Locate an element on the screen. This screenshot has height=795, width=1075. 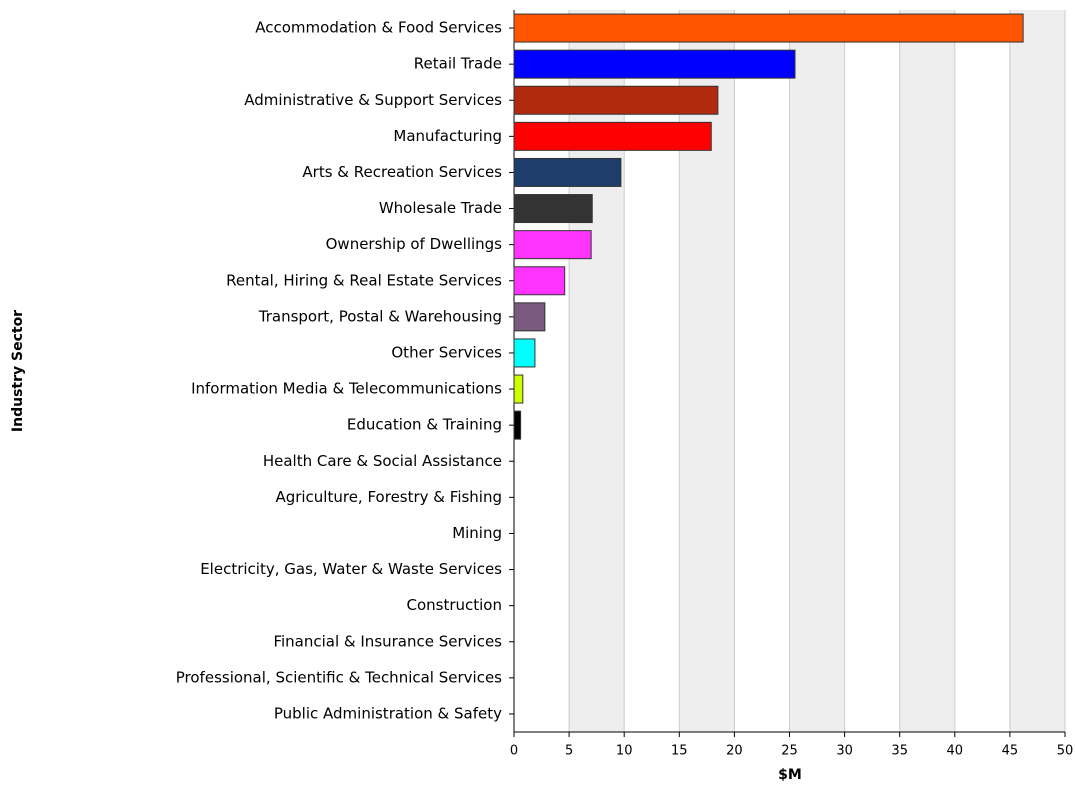
y-tick-label: Transport, Postal & Warehousing is located at coordinates (380, 316).